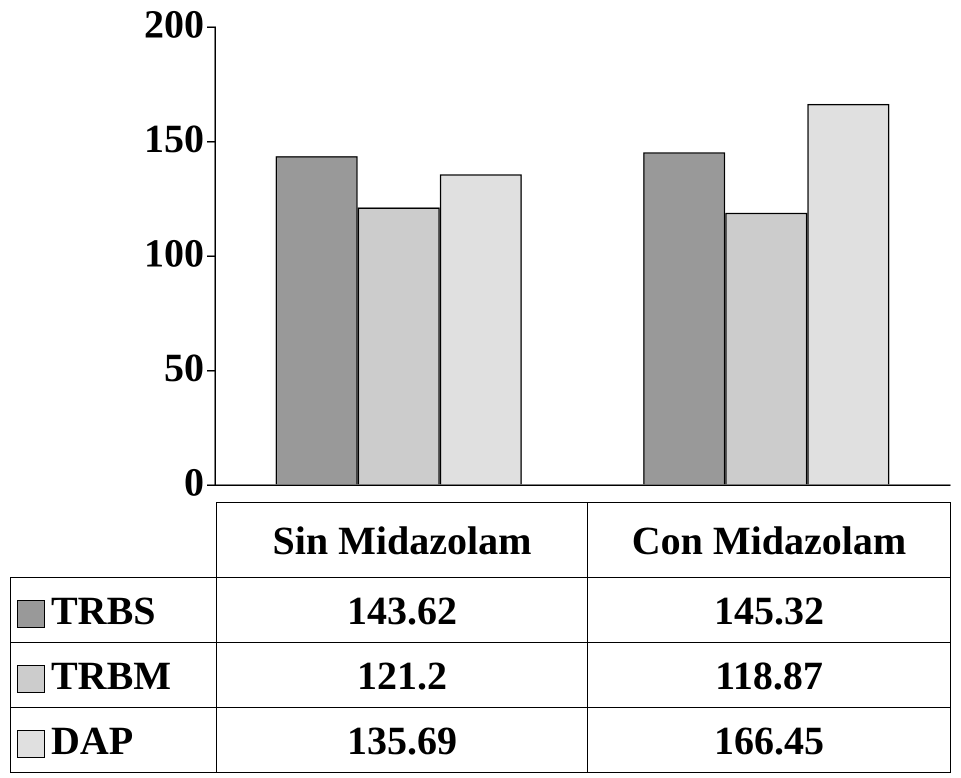  What do you see at coordinates (194, 481) in the screenshot?
I see `y-tick-label: 0` at bounding box center [194, 481].